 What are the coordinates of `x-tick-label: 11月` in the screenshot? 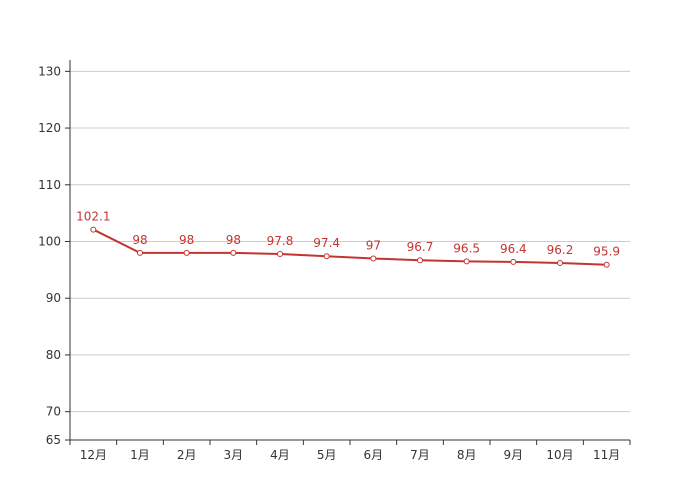 It's located at (606, 455).